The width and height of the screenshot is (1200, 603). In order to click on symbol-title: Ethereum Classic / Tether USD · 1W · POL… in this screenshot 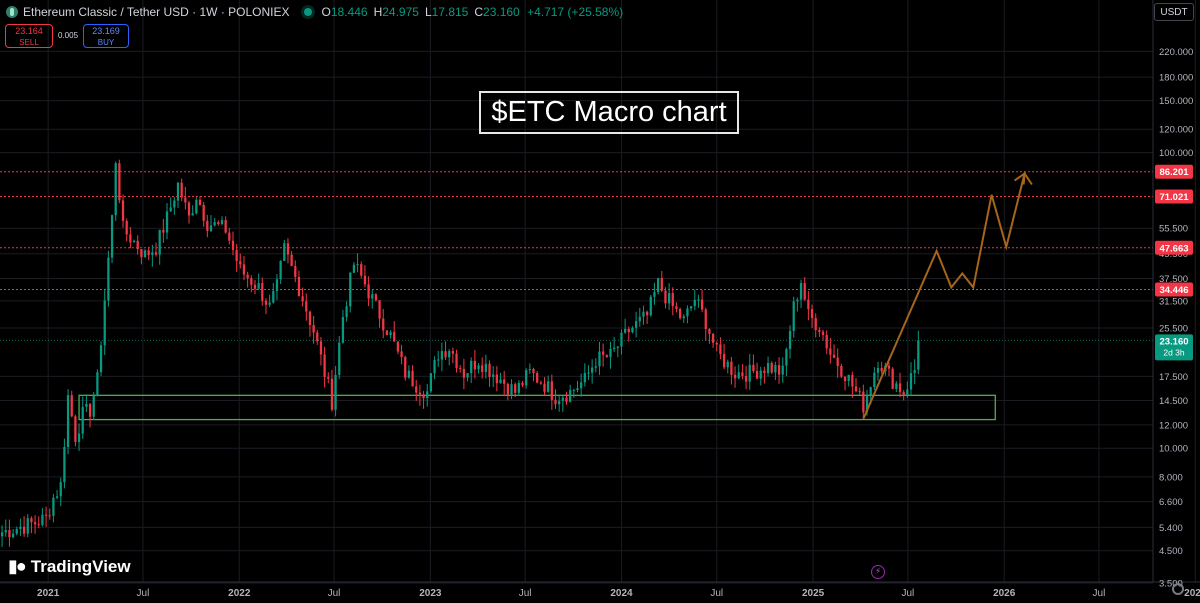, I will do `click(156, 12)`.